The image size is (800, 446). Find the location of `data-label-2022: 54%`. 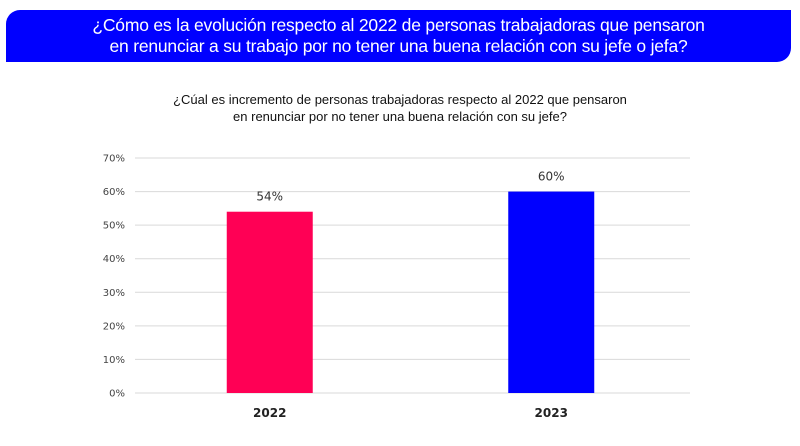

data-label-2022: 54% is located at coordinates (269, 197).